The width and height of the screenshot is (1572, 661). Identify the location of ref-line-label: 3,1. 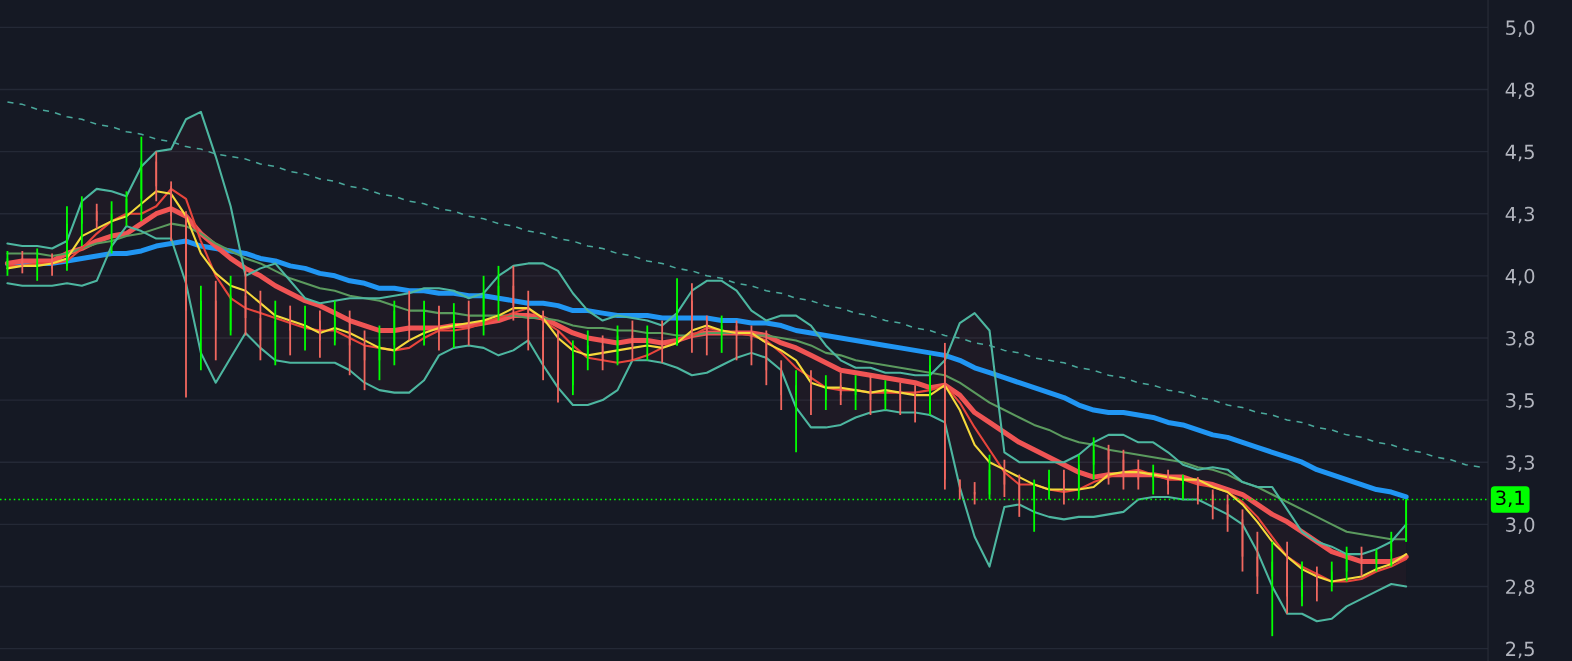
(1510, 499).